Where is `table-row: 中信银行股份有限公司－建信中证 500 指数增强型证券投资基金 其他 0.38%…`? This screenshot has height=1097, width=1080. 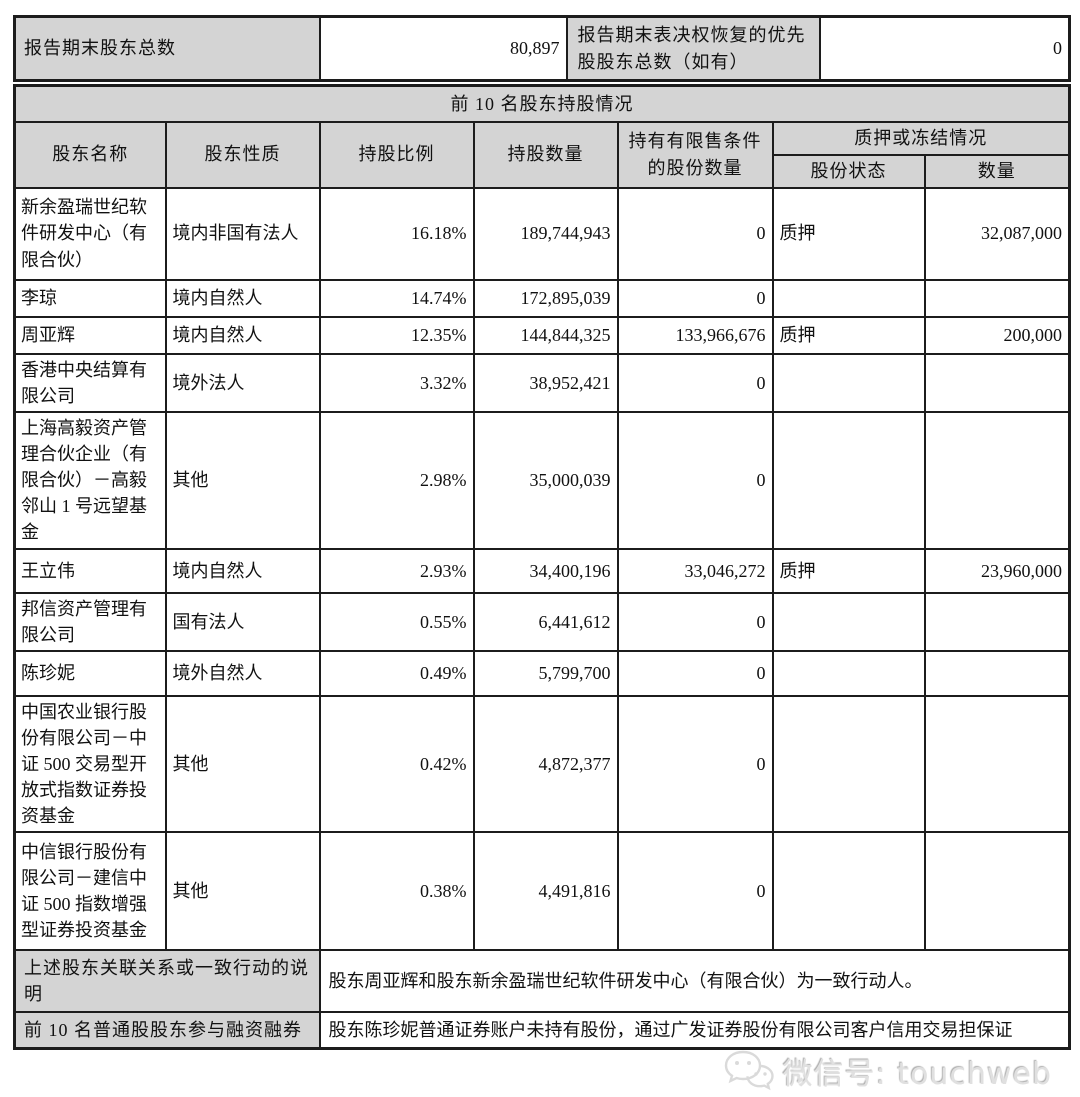
table-row: 中信银行股份有限公司－建信中证 500 指数增强型证券投资基金 其他 0.38%… is located at coordinates (542, 891).